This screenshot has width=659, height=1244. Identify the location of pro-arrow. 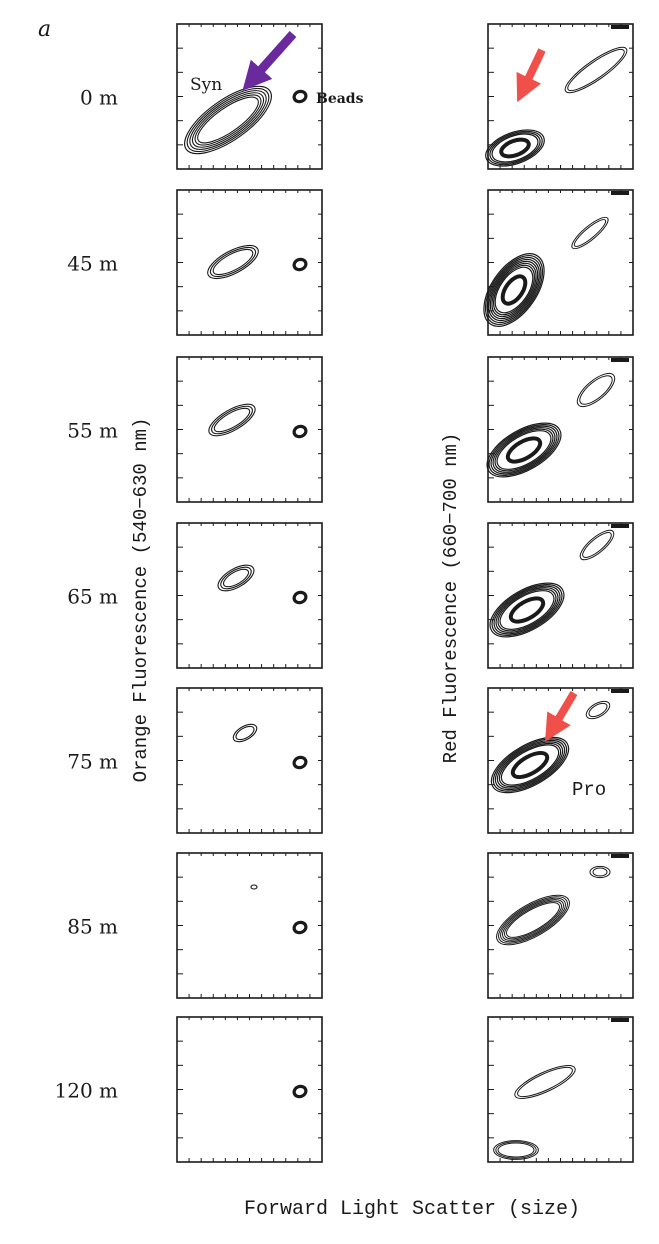
(561, 716).